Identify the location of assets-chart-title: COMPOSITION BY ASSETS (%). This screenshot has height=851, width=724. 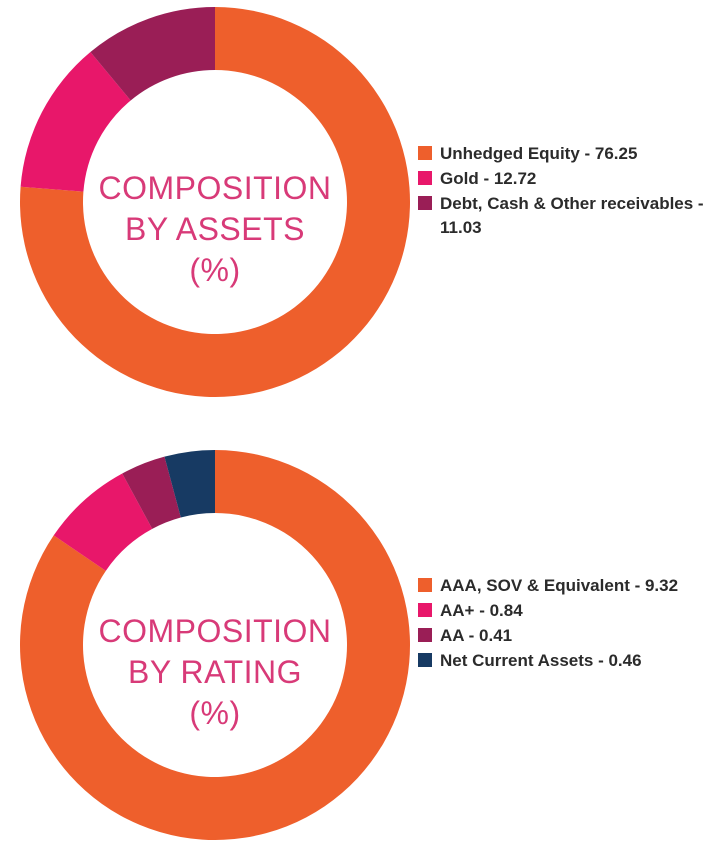
(215, 229).